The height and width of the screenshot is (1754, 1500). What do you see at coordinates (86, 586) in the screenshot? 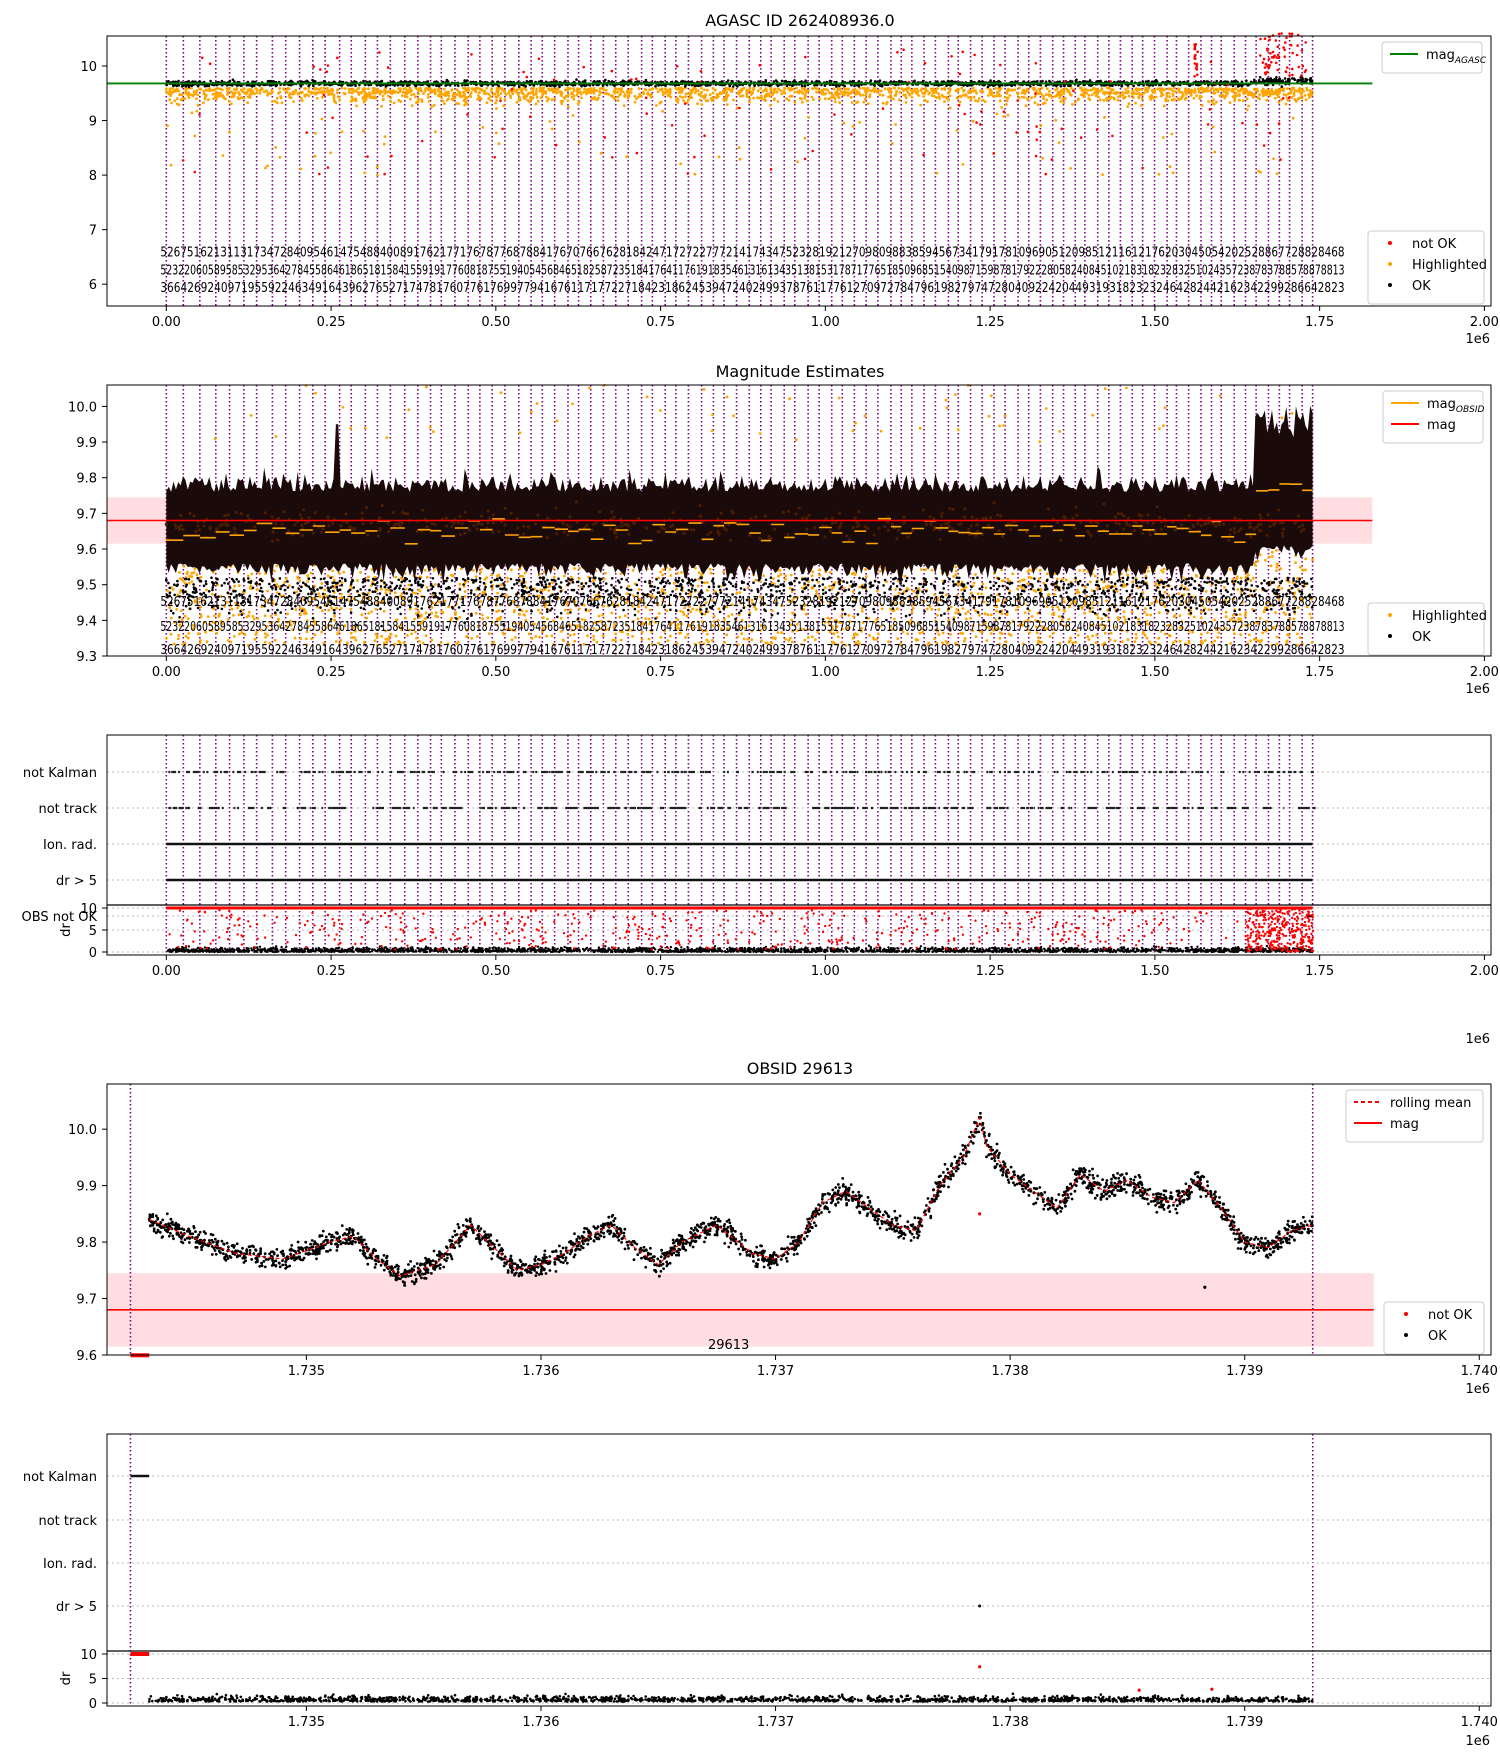
I see `panel2-ytick-label: 9.5` at bounding box center [86, 586].